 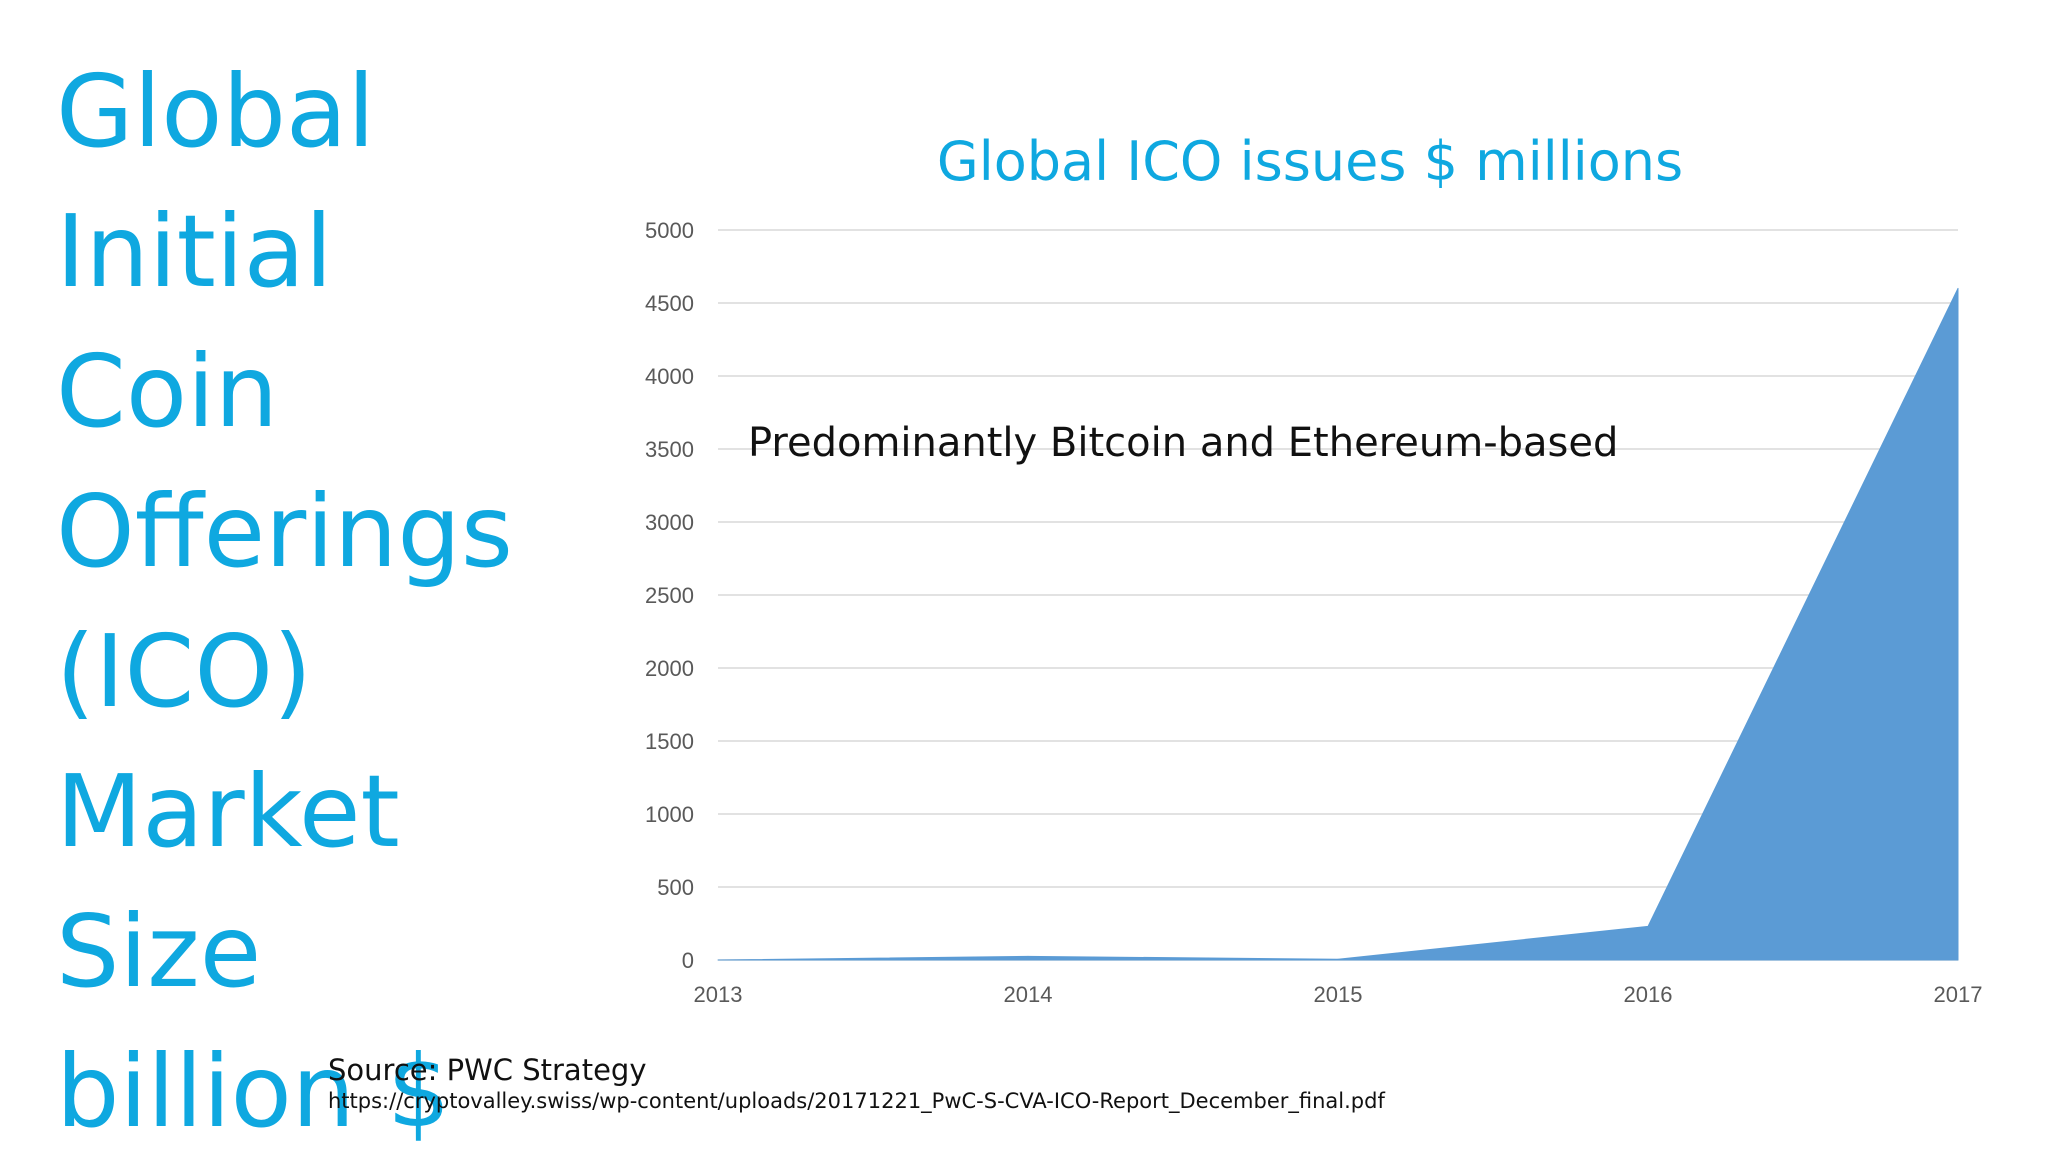 I want to click on y-tick-label: 1000, so click(x=669, y=814).